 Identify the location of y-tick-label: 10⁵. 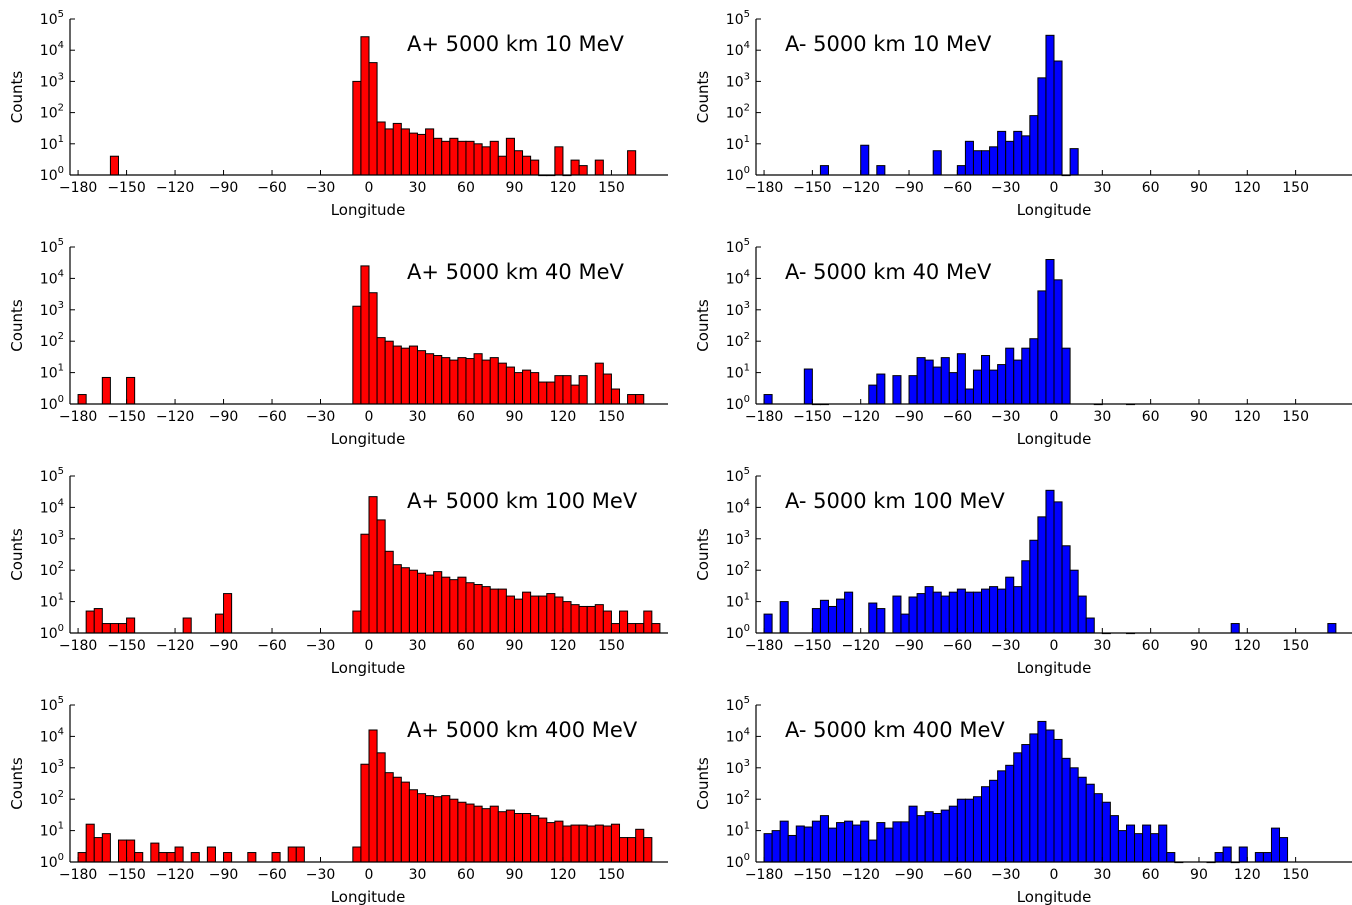
(52, 475).